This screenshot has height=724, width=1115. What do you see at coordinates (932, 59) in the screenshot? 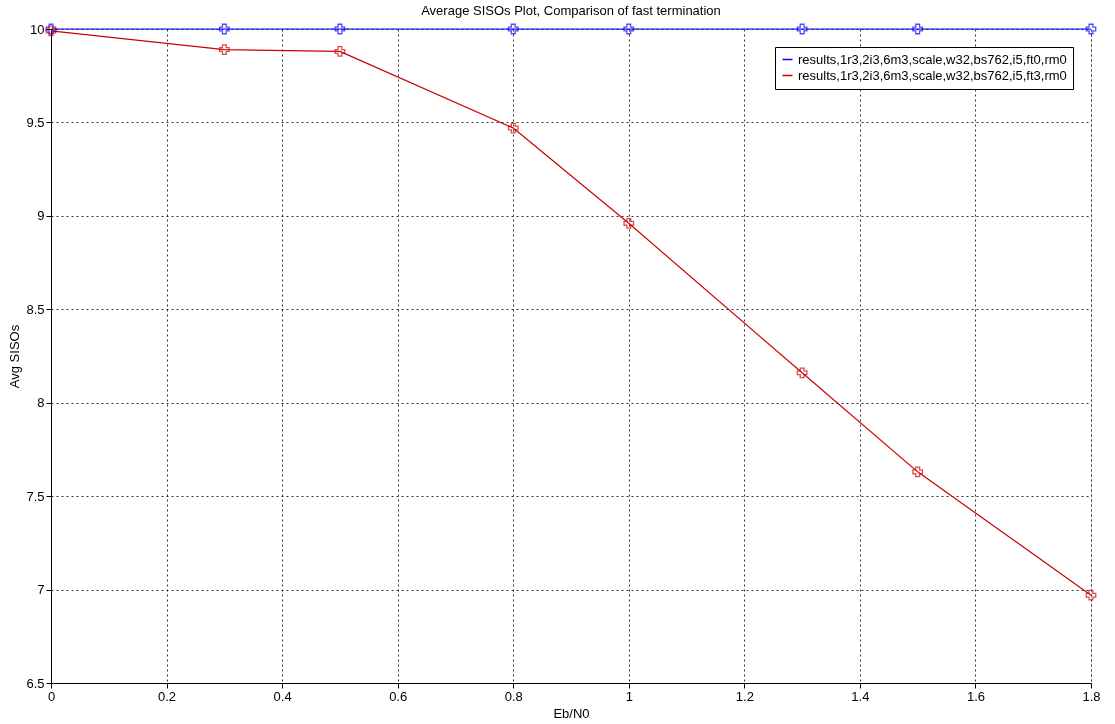
I see `legend-label: results,1r3,2i3,6m3,scale,w32,bs762,i5,ft0,rm0` at bounding box center [932, 59].